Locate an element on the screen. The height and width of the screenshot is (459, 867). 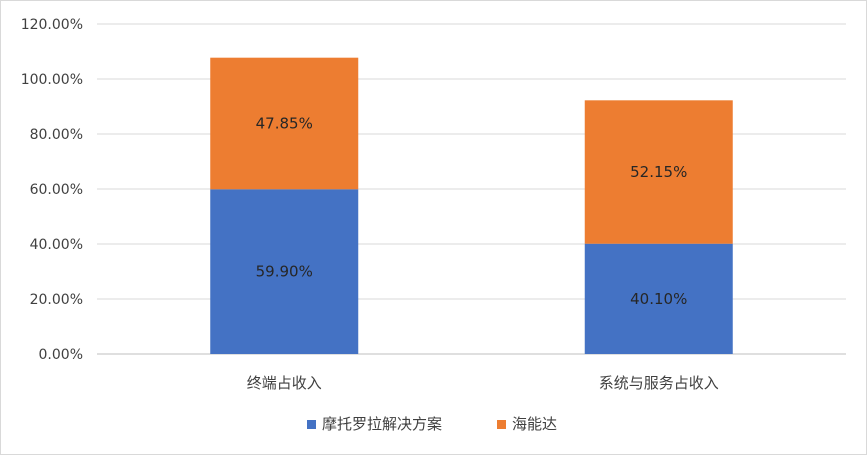
y-tick-label: 120.00% is located at coordinates (52, 25).